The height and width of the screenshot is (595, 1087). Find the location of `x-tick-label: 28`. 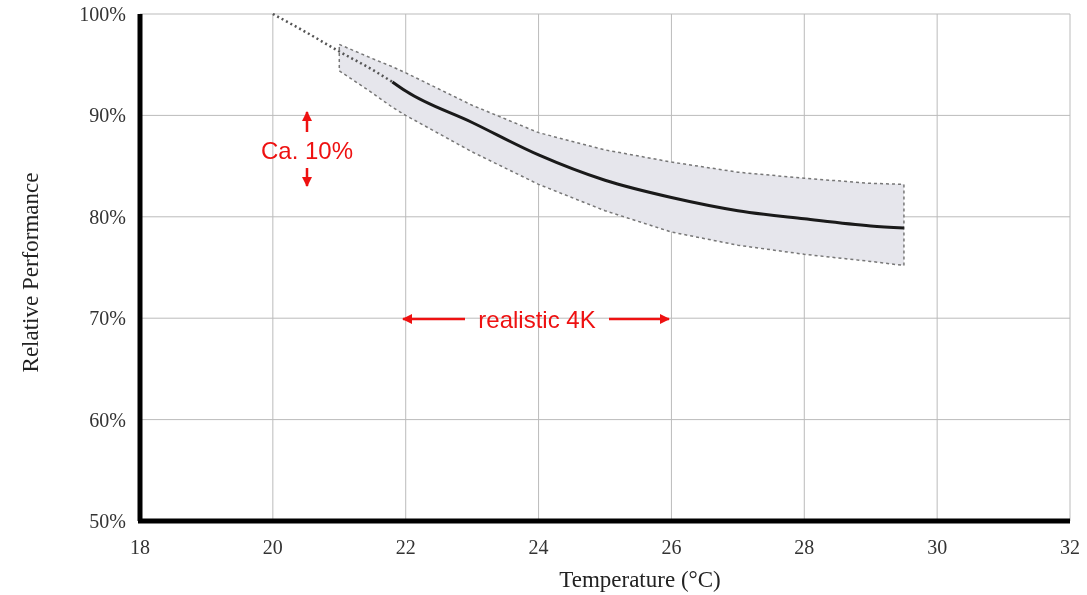

x-tick-label: 28 is located at coordinates (804, 547).